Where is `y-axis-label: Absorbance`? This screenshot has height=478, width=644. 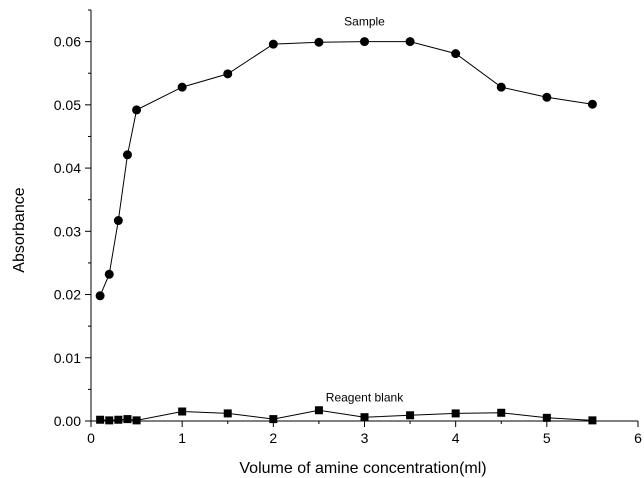
y-axis-label: Absorbance is located at coordinates (19, 229).